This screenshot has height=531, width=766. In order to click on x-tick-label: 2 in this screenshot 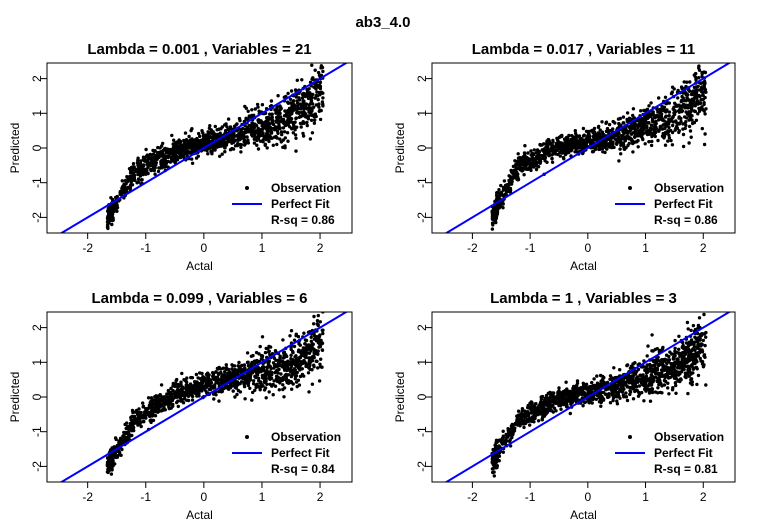, I will do `click(703, 248)`.